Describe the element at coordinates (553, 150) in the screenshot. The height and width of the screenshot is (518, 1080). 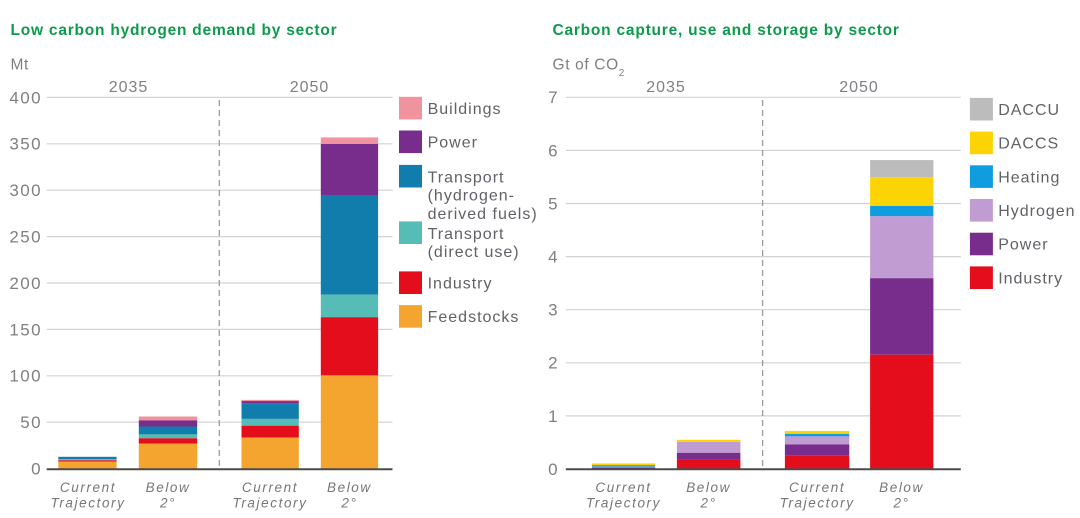
I see `svg-text: 6` at that location.